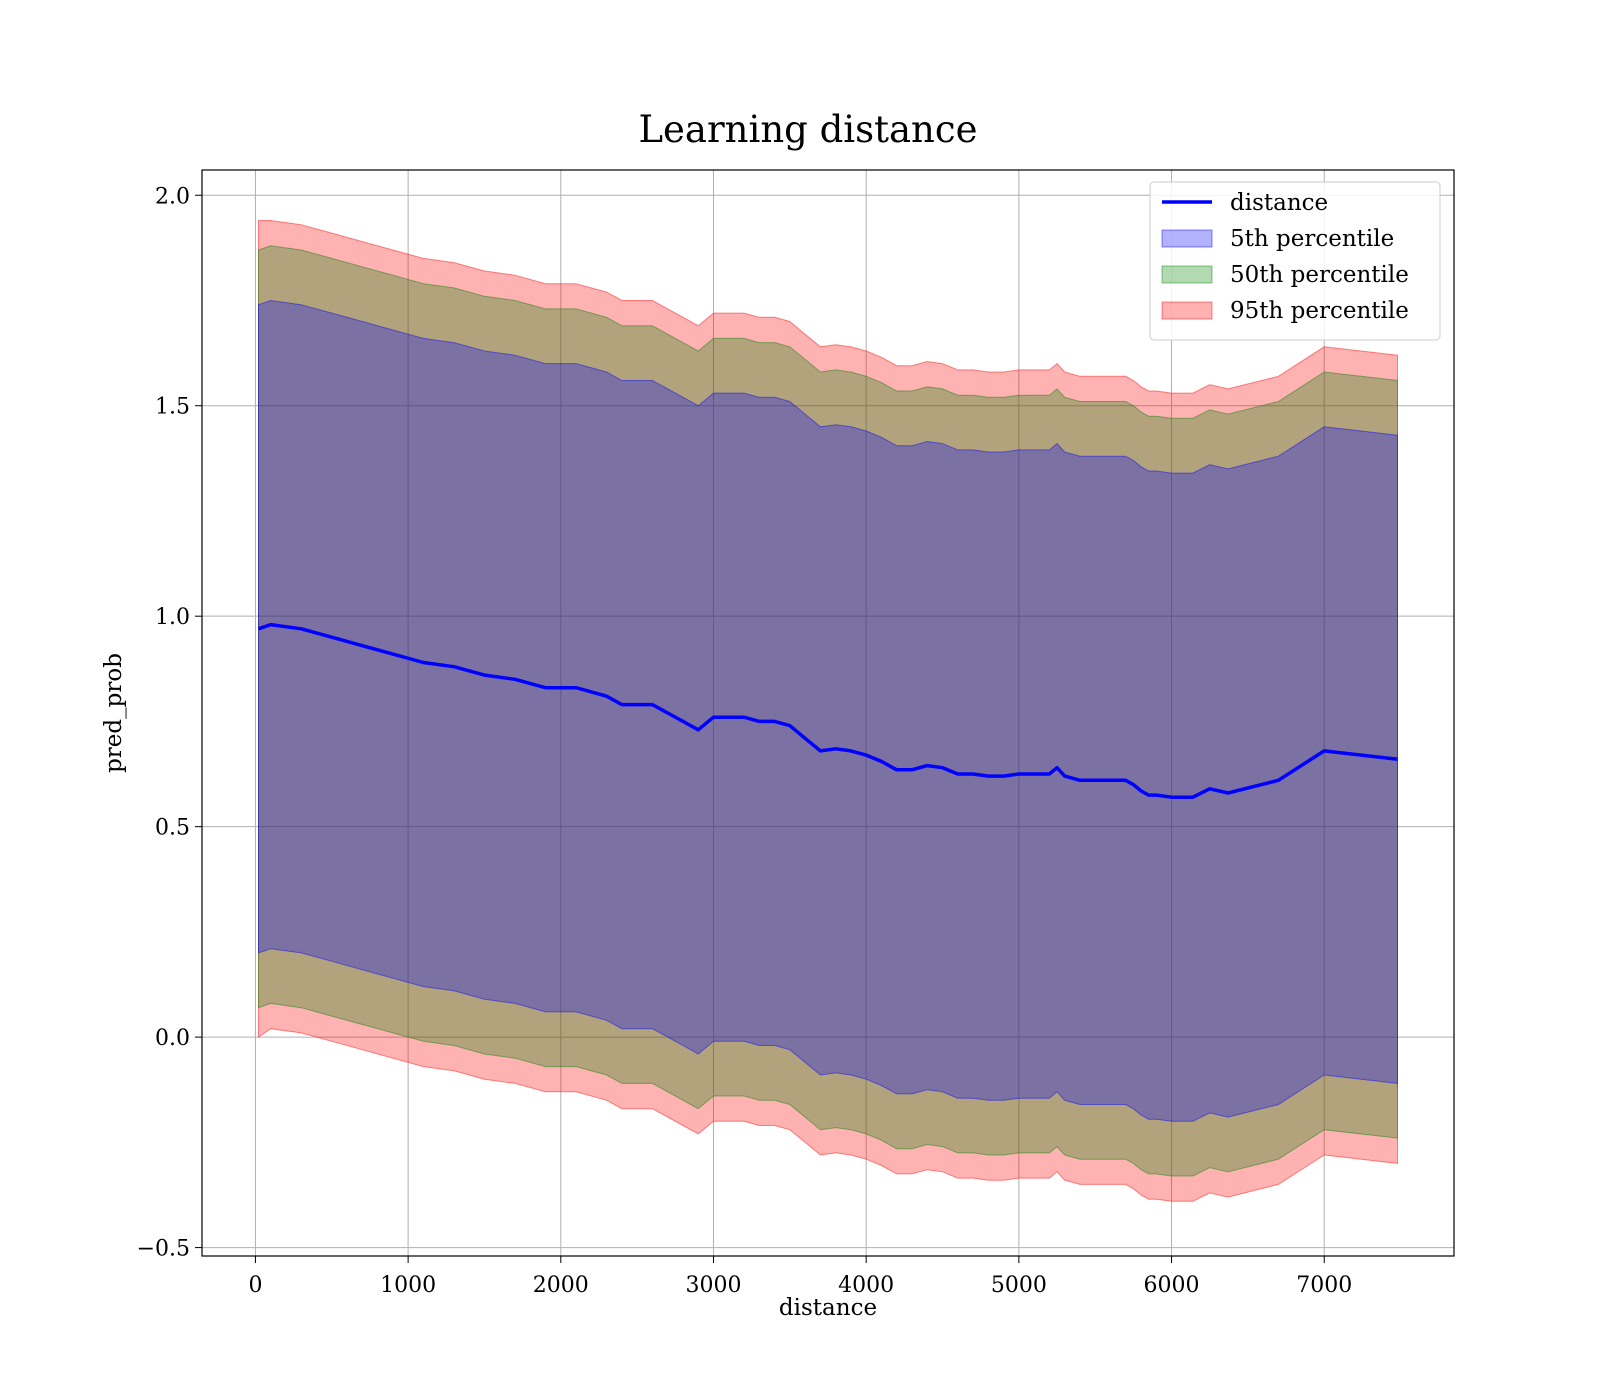  I want to click on x-tick-label: 5000, so click(1019, 1285).